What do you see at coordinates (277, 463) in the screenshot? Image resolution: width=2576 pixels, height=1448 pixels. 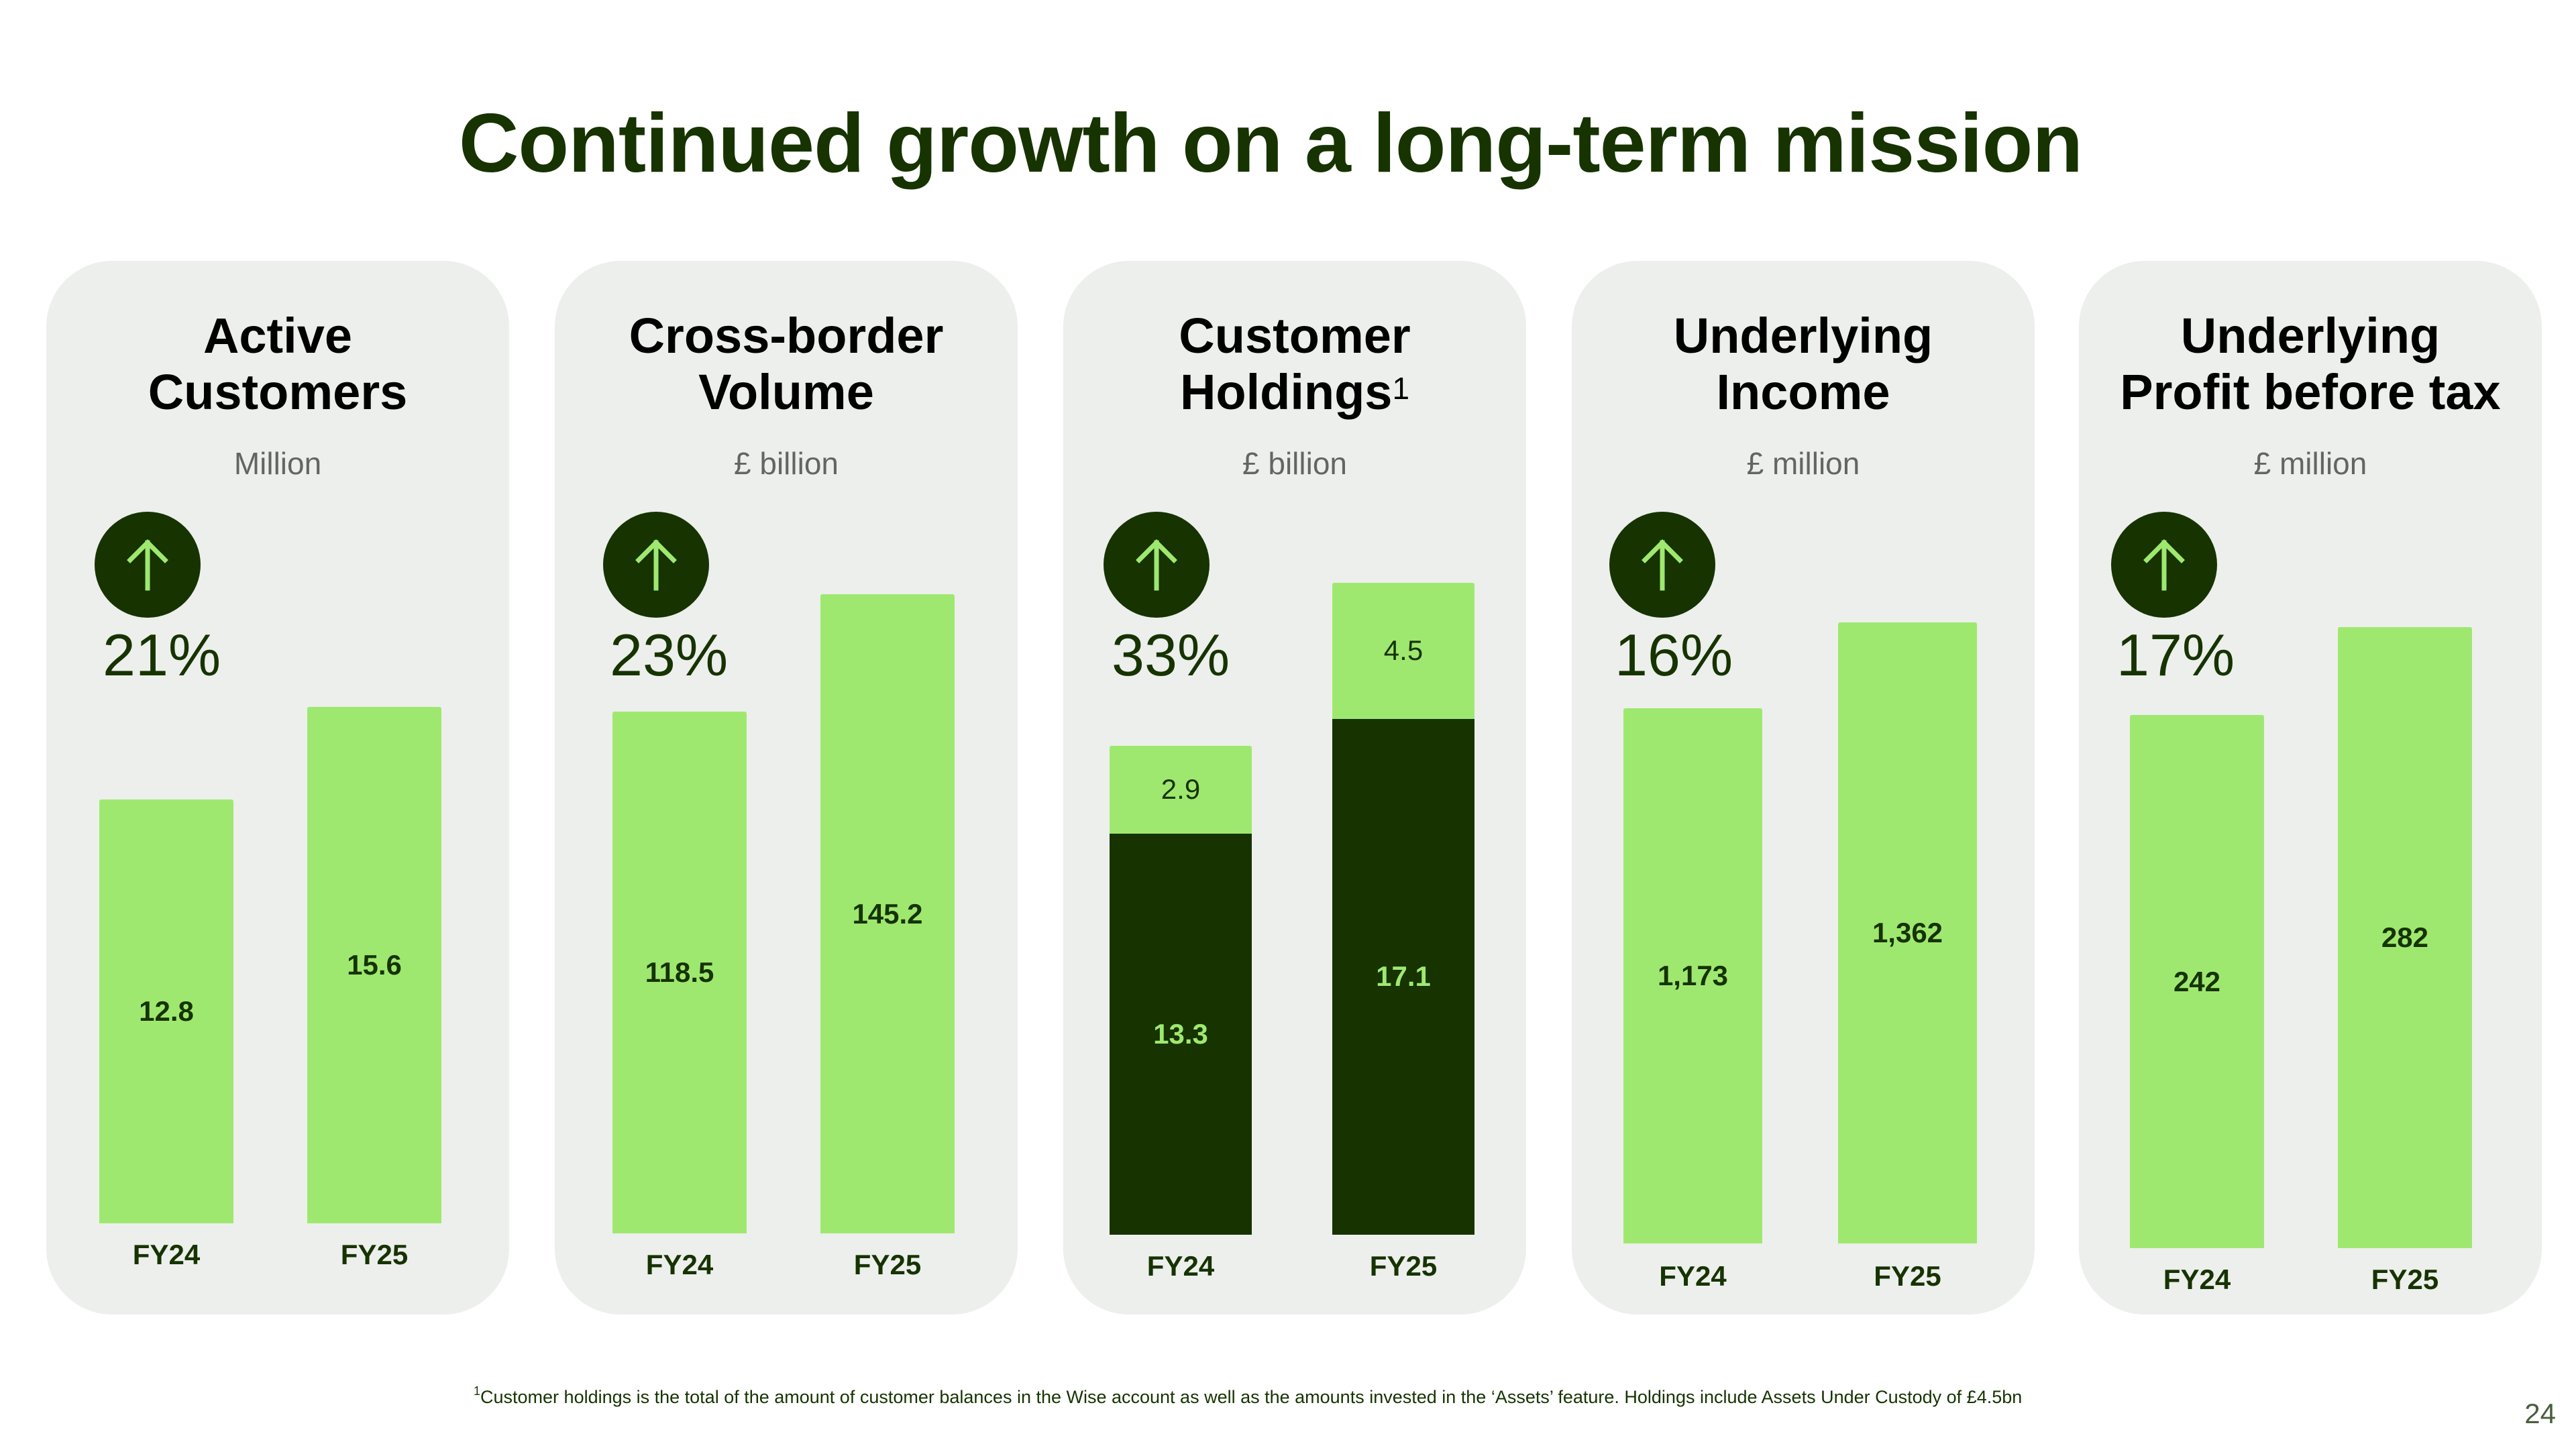 I see `card-unit: Million` at bounding box center [277, 463].